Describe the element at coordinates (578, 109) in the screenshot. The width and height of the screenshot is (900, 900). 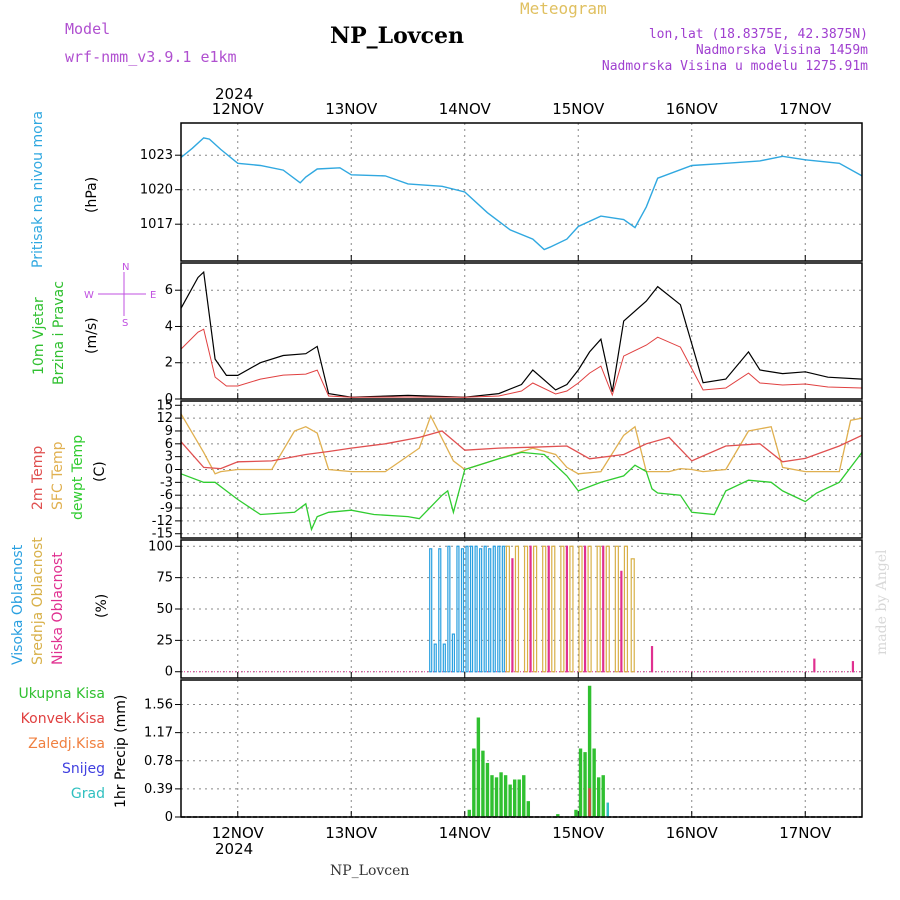
I see `top-day-label: 15NOV` at that location.